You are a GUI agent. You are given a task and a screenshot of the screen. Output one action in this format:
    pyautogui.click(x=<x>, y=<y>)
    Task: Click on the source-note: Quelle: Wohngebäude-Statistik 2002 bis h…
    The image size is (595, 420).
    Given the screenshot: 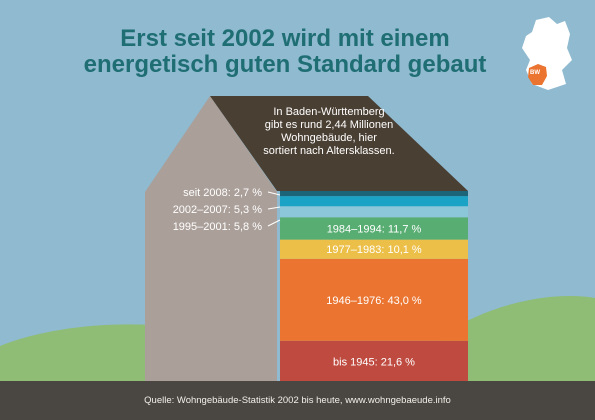 What is the action you would take?
    pyautogui.click(x=297, y=400)
    